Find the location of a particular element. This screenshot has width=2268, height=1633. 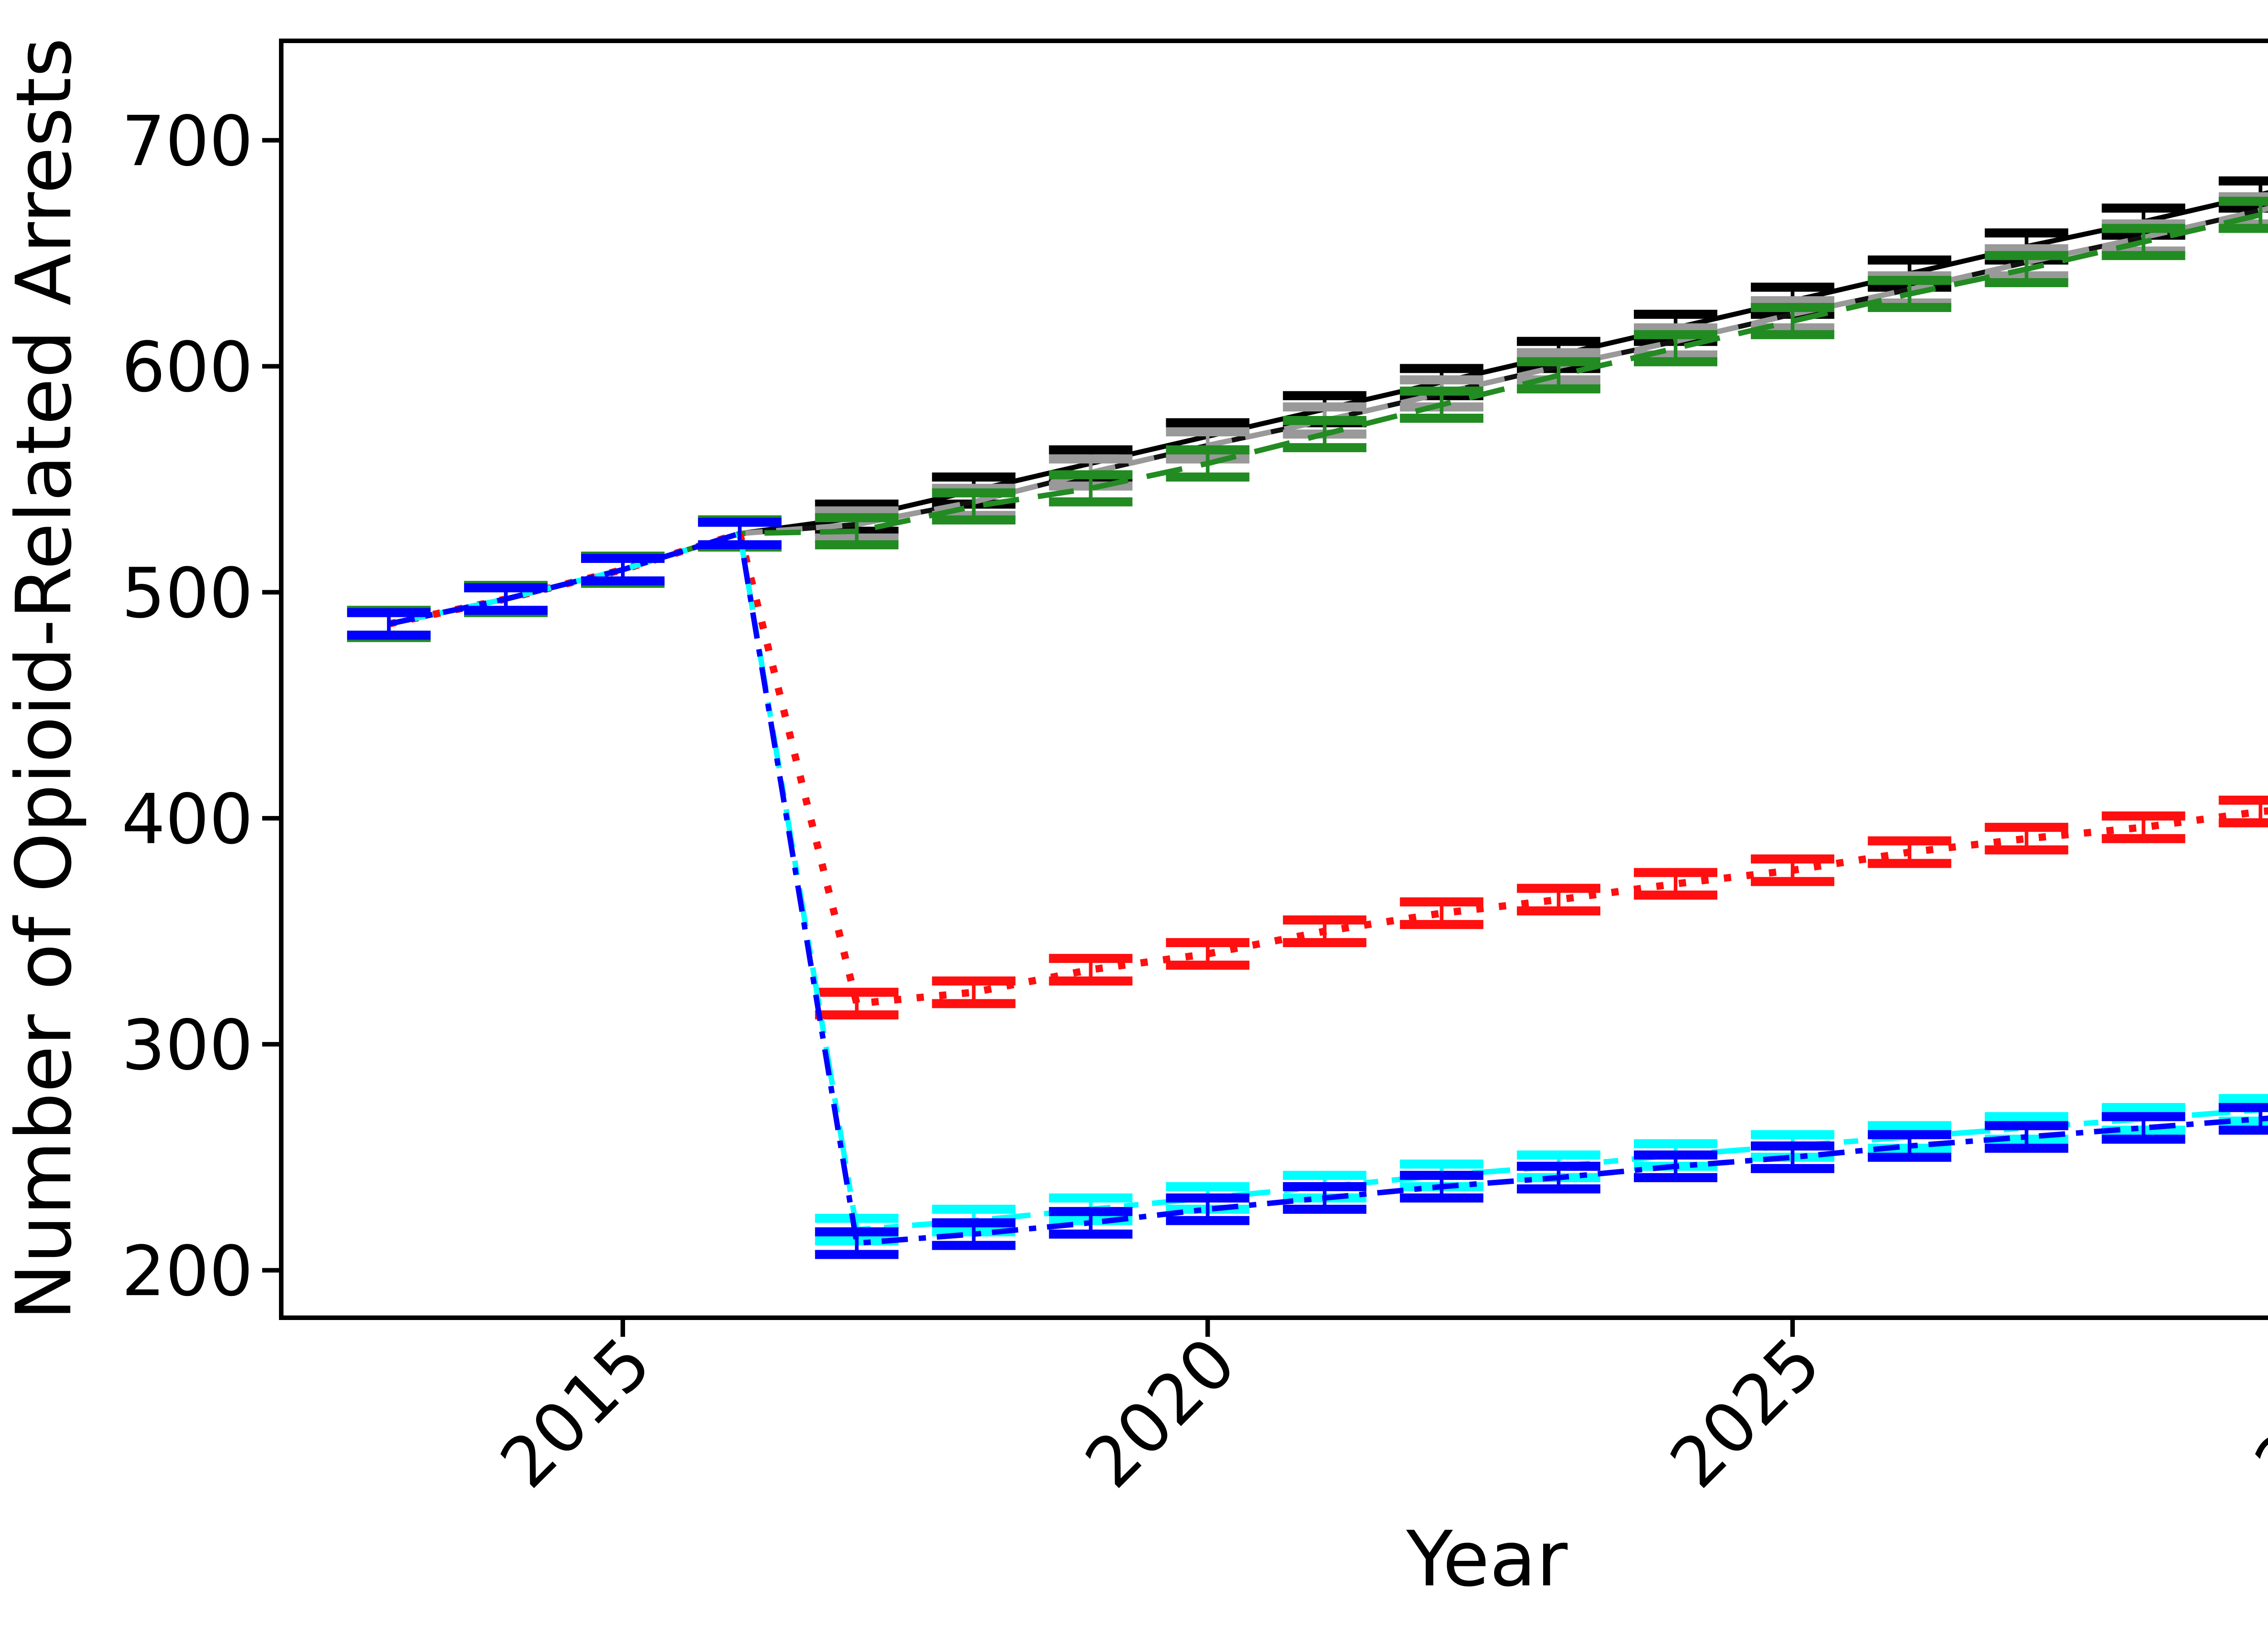

y-tick-label: 700 is located at coordinates (188, 141).